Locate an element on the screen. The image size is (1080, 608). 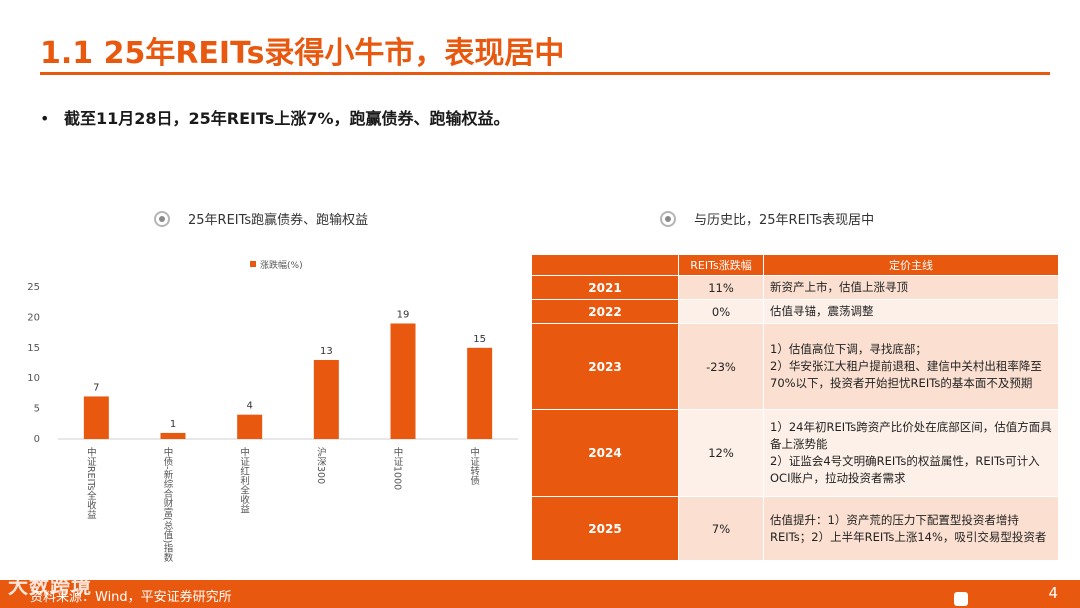
right-section-title-text: 与历史比，25年REITs表现居中 is located at coordinates (784, 220).